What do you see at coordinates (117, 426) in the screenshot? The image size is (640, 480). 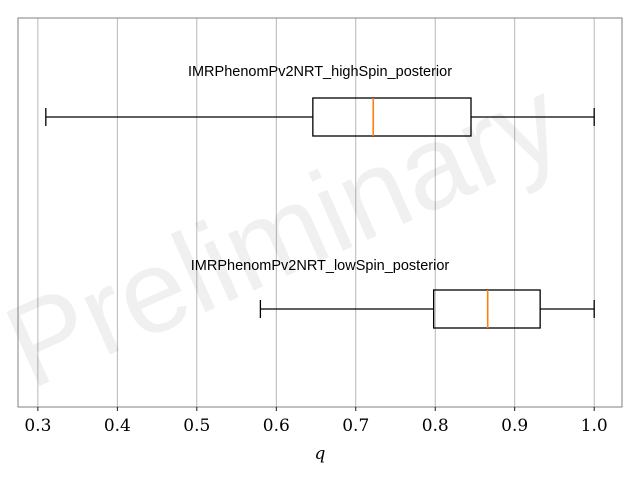 I see `x-tick-label: 0.4` at bounding box center [117, 426].